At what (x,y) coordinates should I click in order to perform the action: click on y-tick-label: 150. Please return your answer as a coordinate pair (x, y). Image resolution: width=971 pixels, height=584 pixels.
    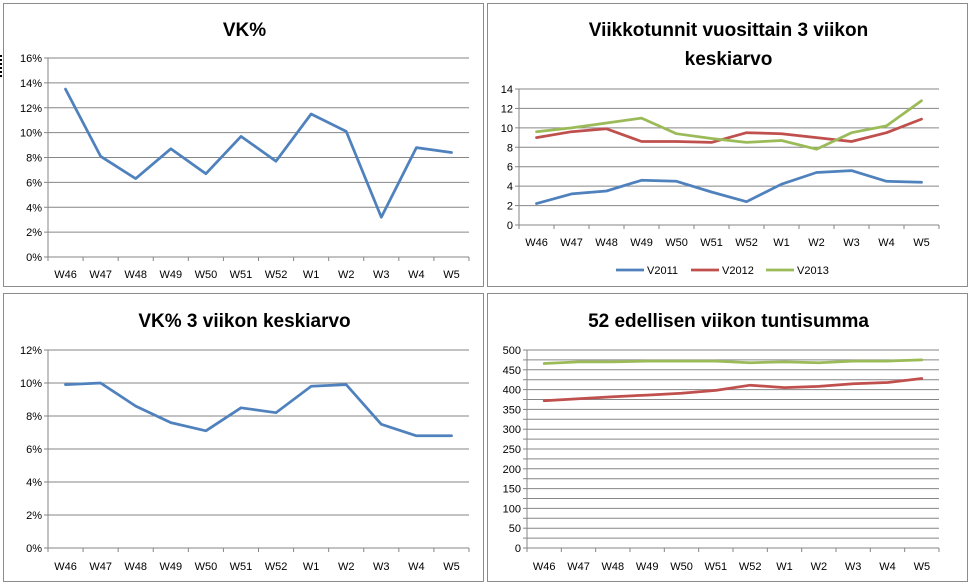
    Looking at the image, I should click on (512, 490).